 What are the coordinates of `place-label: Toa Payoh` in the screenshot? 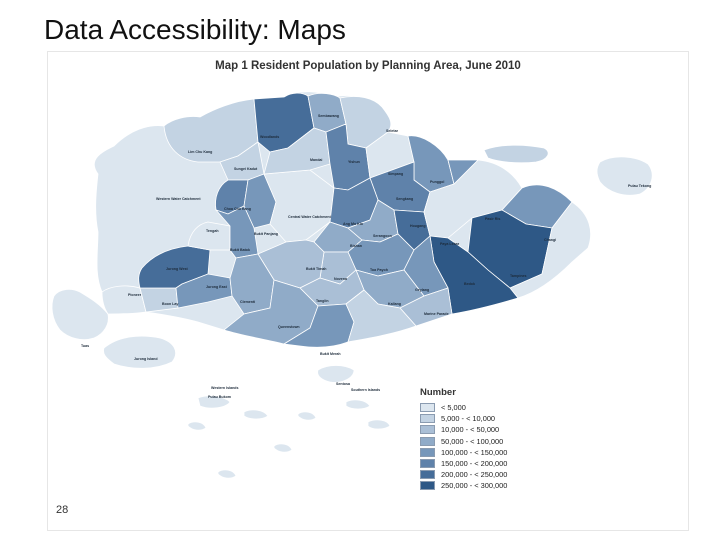 It's located at (379, 270).